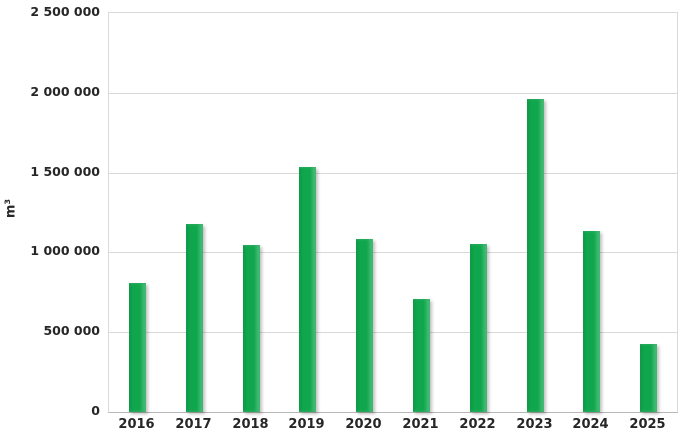 The height and width of the screenshot is (439, 680). Describe the element at coordinates (95, 410) in the screenshot. I see `y-axis-tick-label: 0` at that location.